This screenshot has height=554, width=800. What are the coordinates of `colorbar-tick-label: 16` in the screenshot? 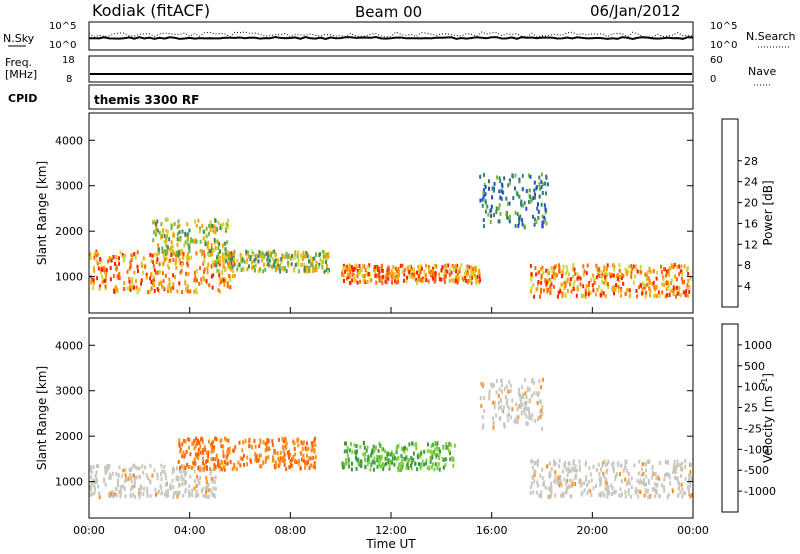 It's located at (751, 223).